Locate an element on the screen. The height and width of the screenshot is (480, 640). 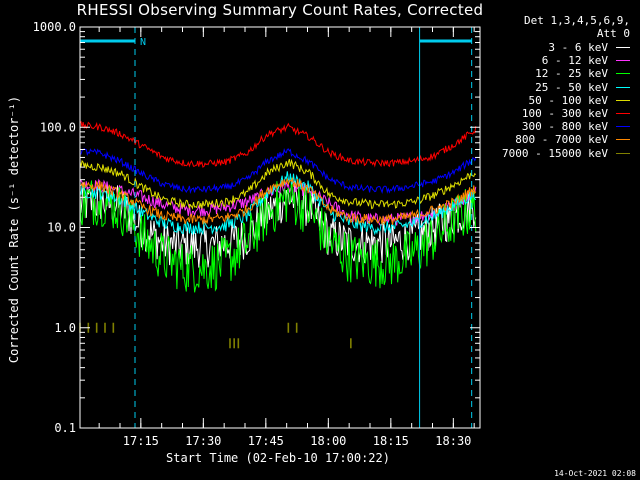
x-tick-label-4: 18:15 is located at coordinates (391, 441).